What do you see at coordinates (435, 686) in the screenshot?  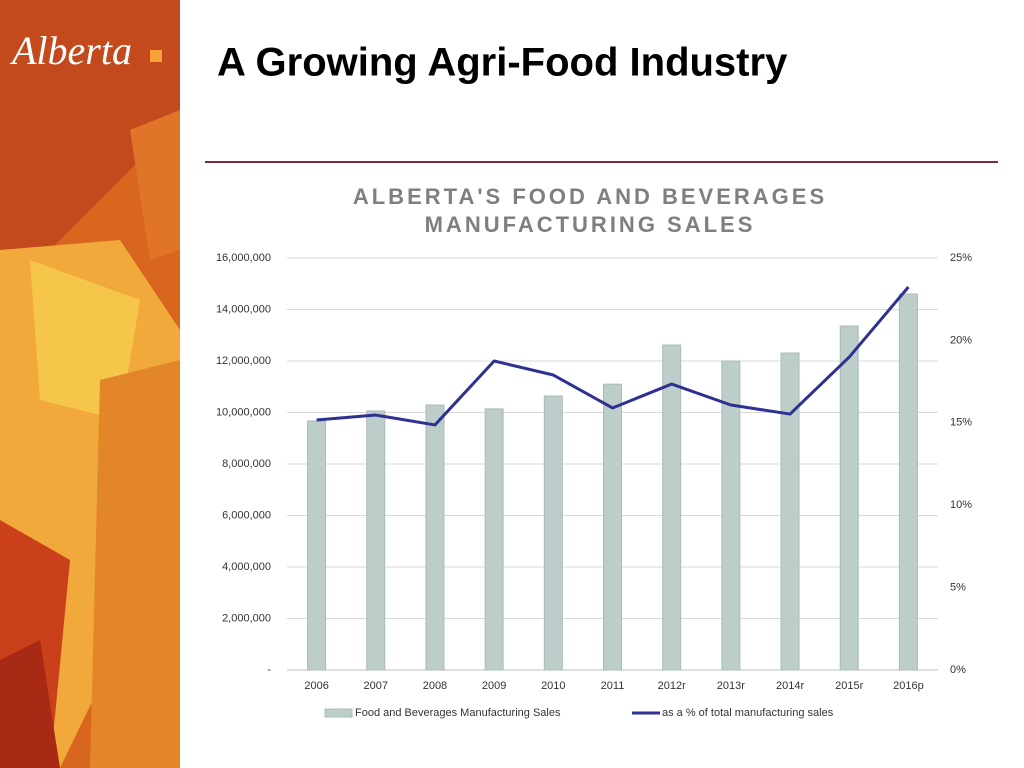 I see `x-tick-label: 2008` at bounding box center [435, 686].